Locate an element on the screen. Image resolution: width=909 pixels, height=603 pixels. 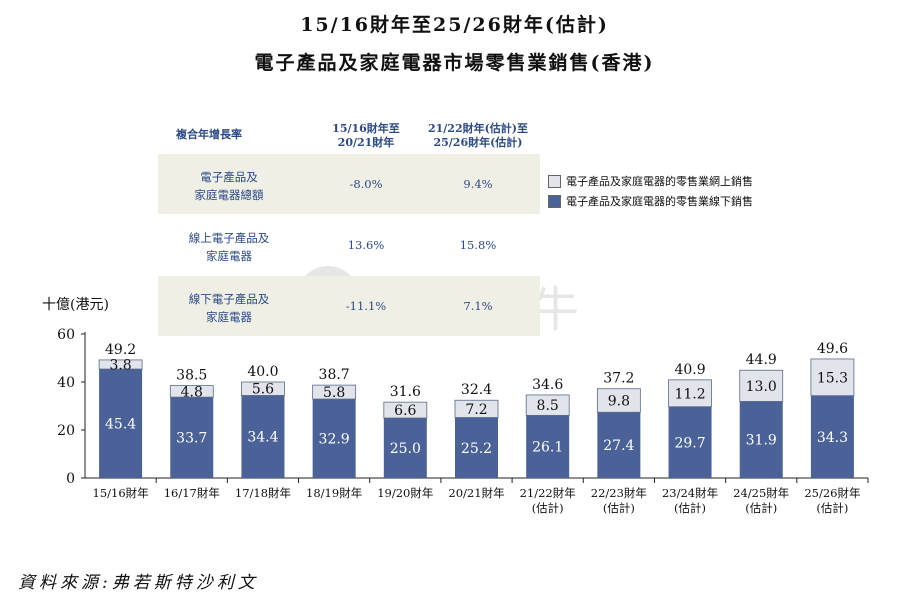
data-label-online: 6.6 is located at coordinates (405, 411).